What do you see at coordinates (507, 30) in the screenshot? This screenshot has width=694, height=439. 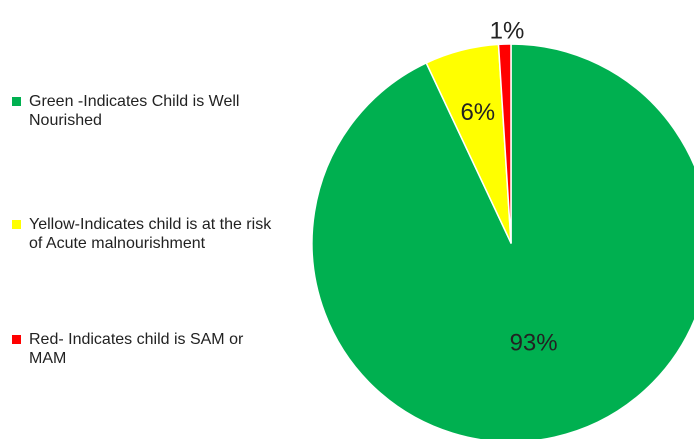 I see `data-label-2: 1%` at bounding box center [507, 30].